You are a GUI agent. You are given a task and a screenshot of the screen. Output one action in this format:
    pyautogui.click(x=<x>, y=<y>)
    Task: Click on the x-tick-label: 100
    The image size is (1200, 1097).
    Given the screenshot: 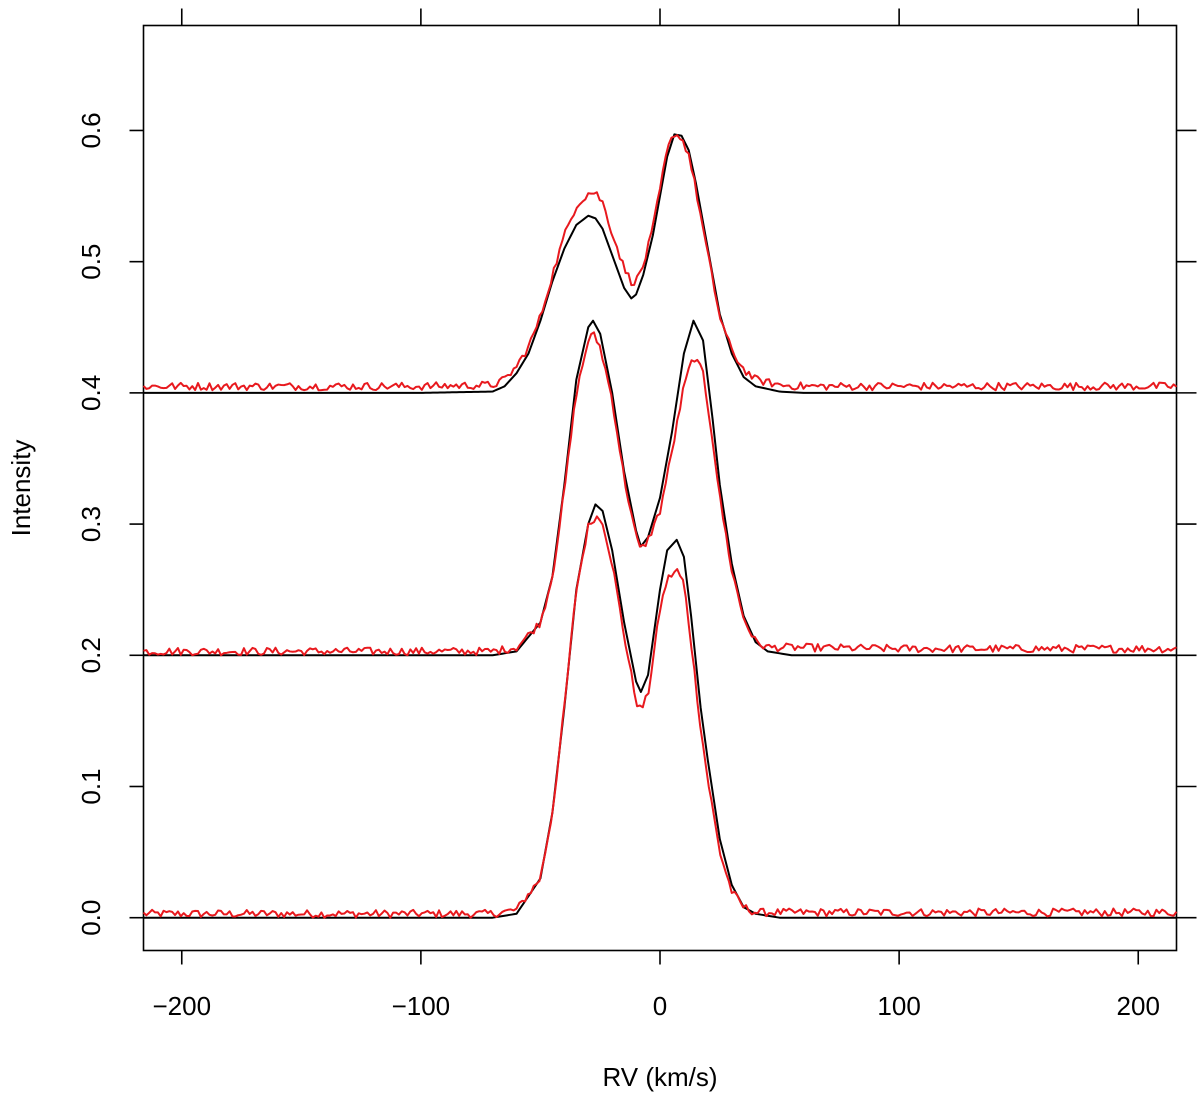 What is the action you would take?
    pyautogui.click(x=898, y=1006)
    